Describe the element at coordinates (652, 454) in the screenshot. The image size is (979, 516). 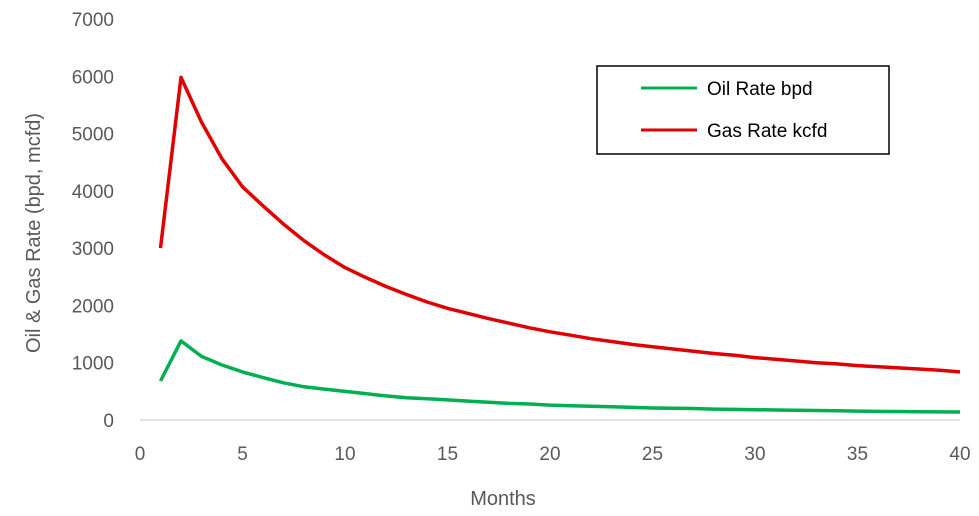
I see `x-tick-label: 25` at that location.